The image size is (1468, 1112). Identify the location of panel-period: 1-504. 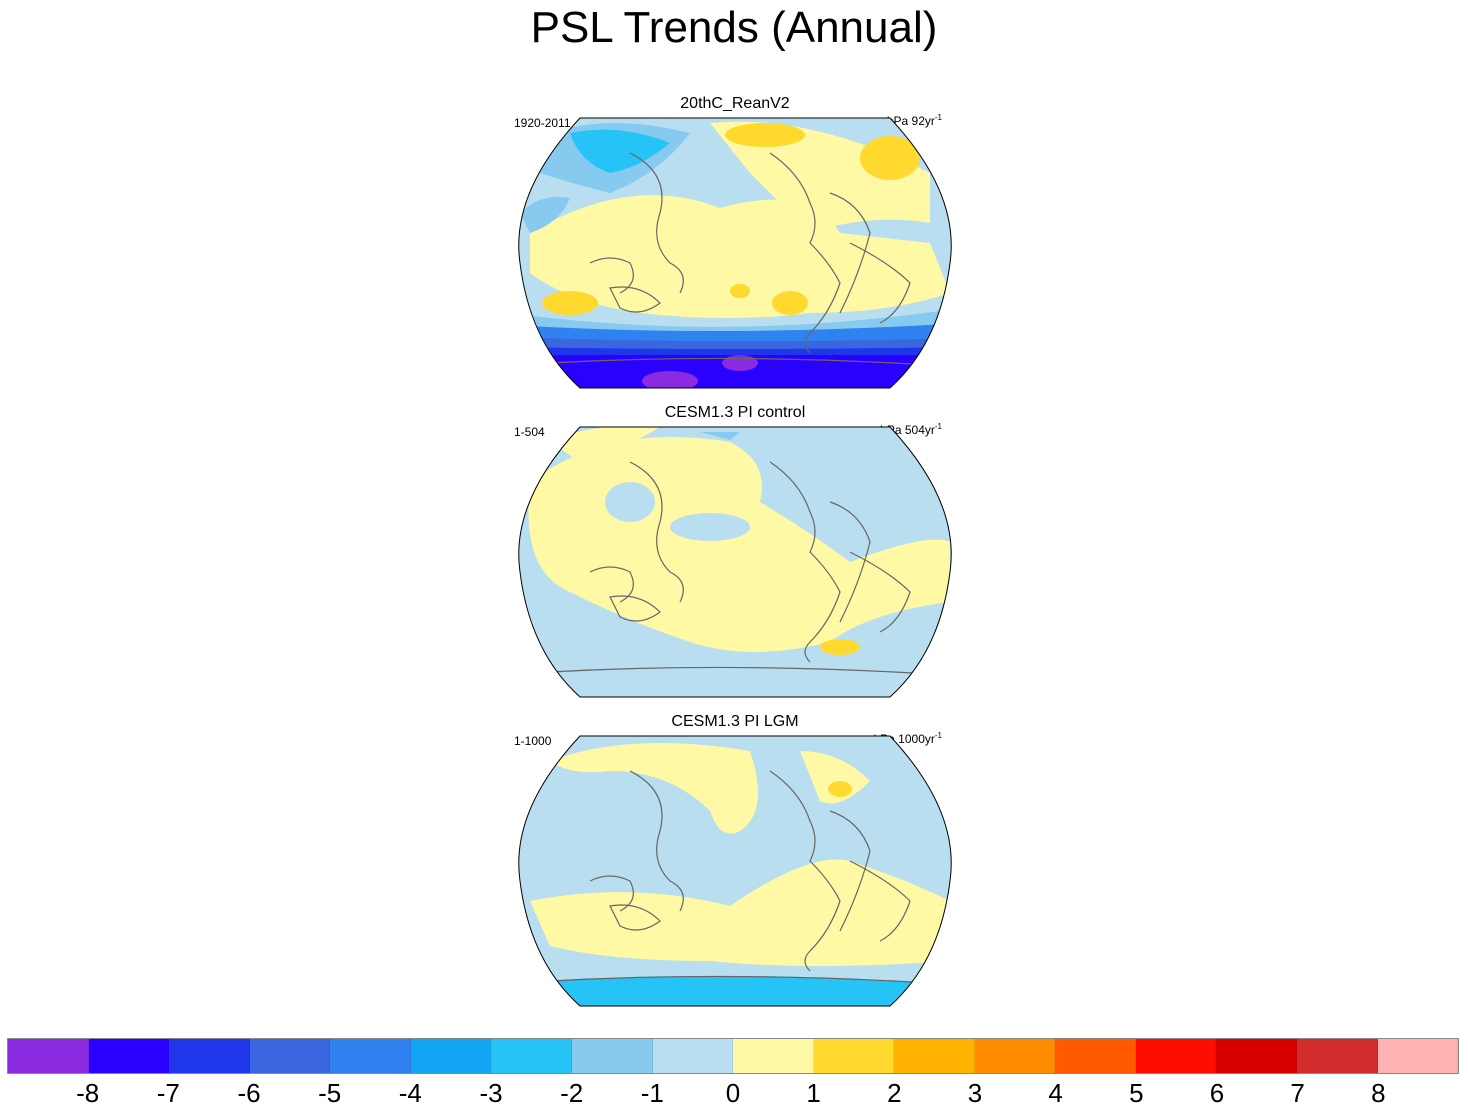
(529, 432).